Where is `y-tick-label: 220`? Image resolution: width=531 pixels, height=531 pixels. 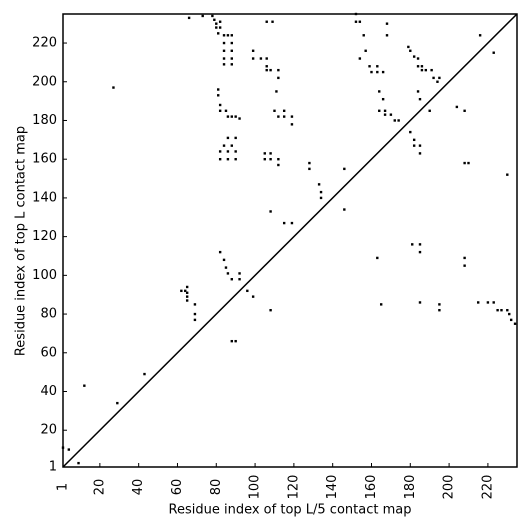 y-tick-label: 220 is located at coordinates (44, 43).